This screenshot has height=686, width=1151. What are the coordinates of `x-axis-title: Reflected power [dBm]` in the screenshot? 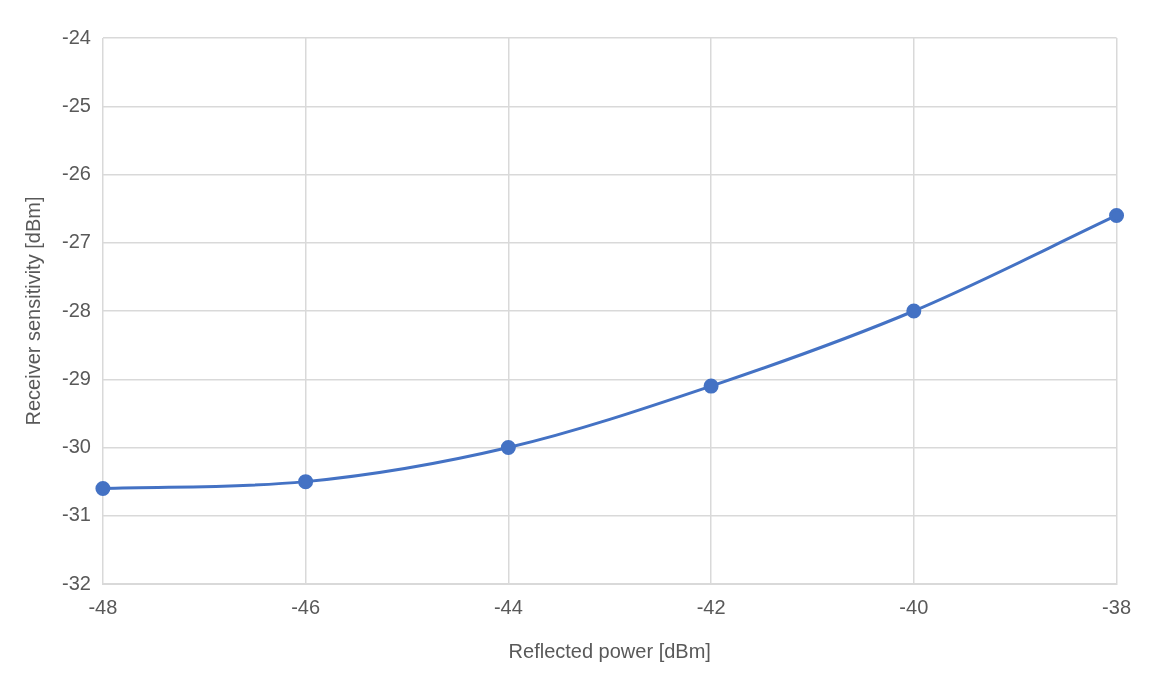 It's located at (609, 650).